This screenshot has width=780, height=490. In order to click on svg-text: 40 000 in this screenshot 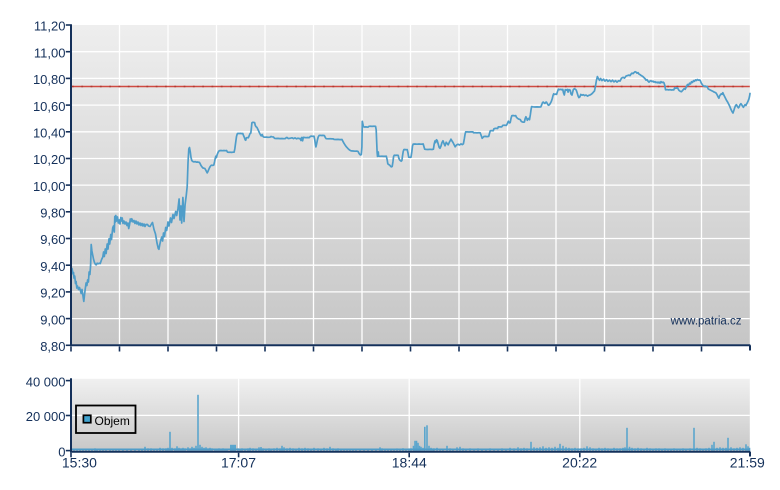, I will do `click(46, 381)`.